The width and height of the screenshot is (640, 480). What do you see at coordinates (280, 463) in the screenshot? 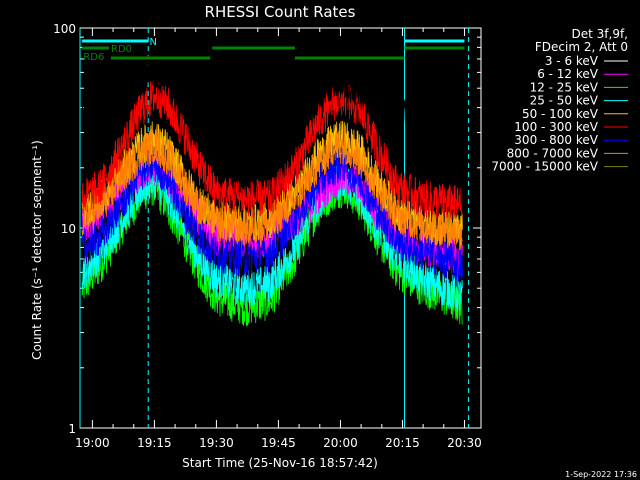
I see `x-axis-label: Start Time (25-Nov-16 18:57:42)` at bounding box center [280, 463].